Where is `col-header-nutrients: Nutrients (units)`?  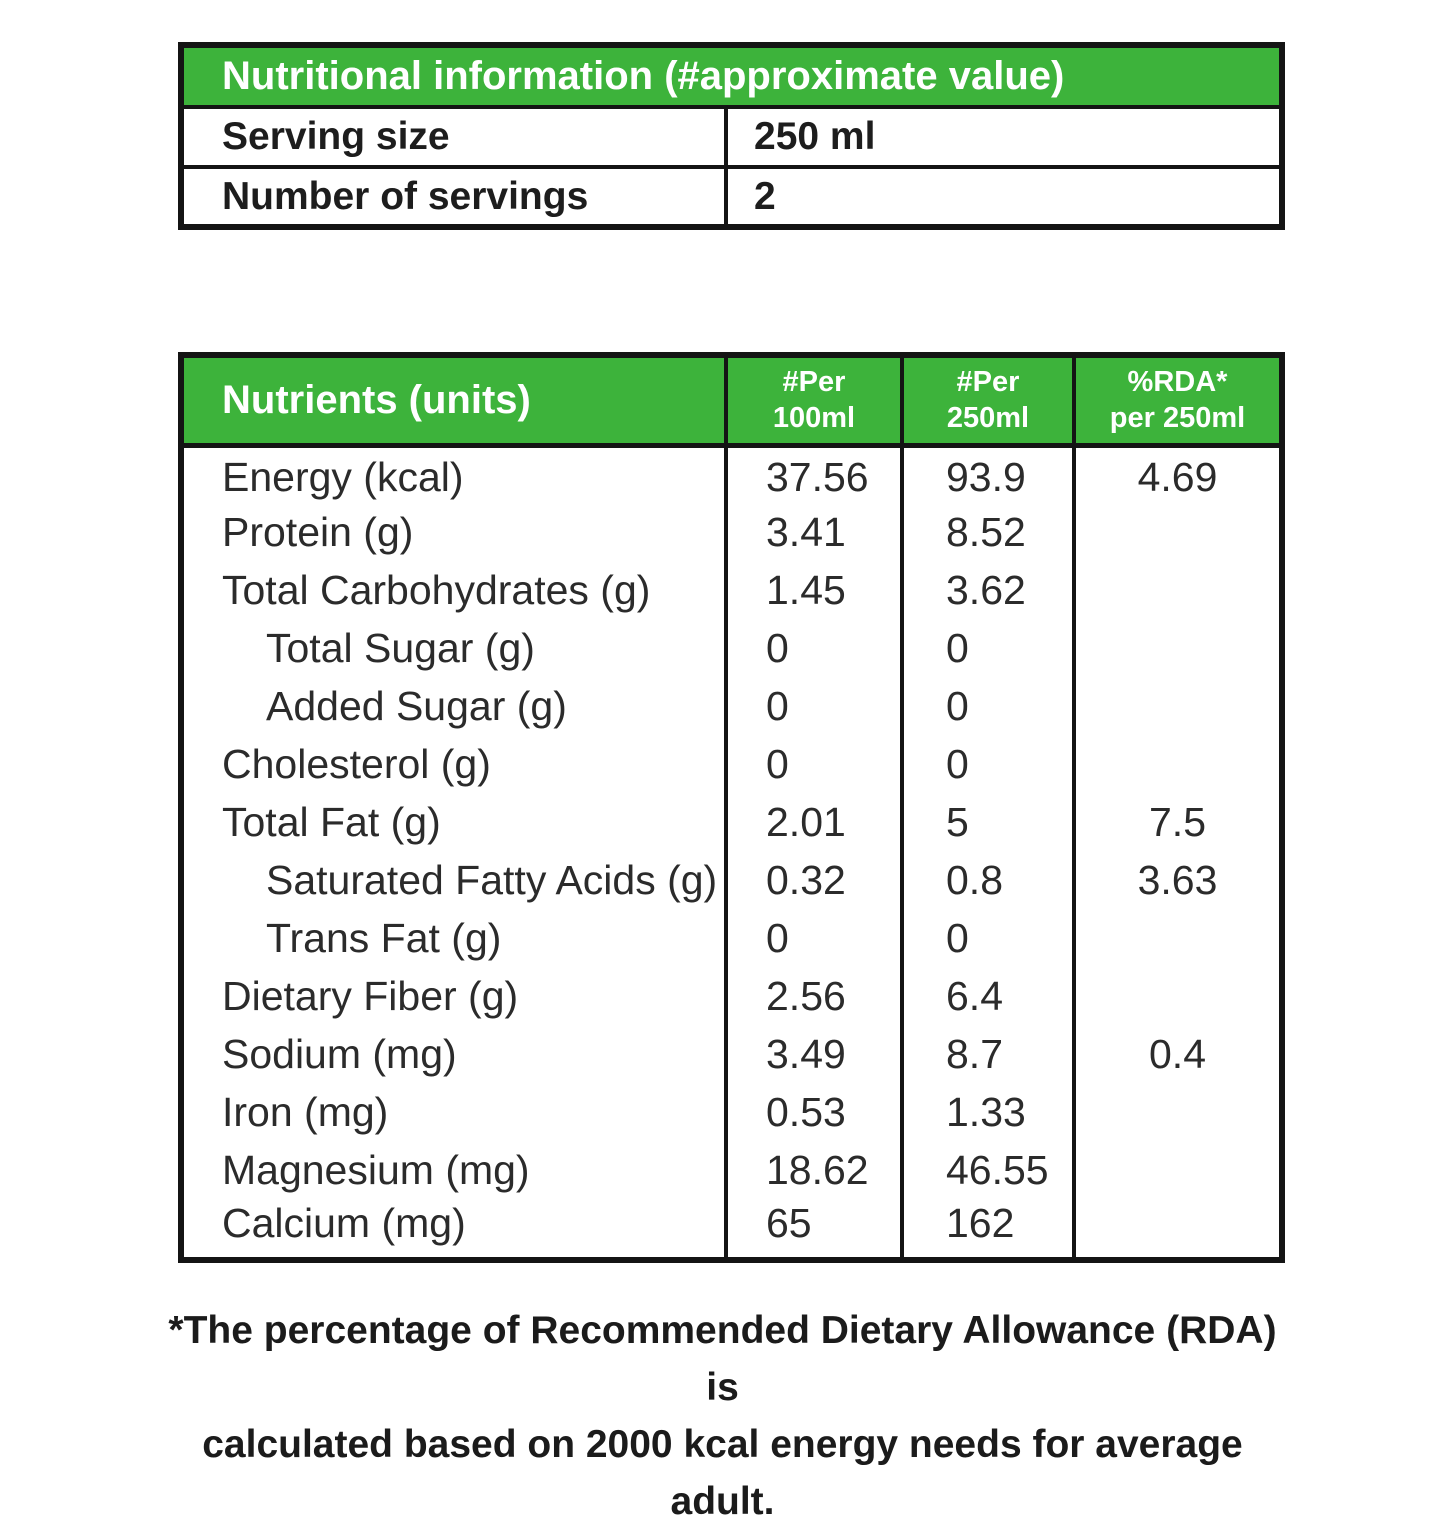 col-header-nutrients: Nutrients (units) is located at coordinates (453, 400).